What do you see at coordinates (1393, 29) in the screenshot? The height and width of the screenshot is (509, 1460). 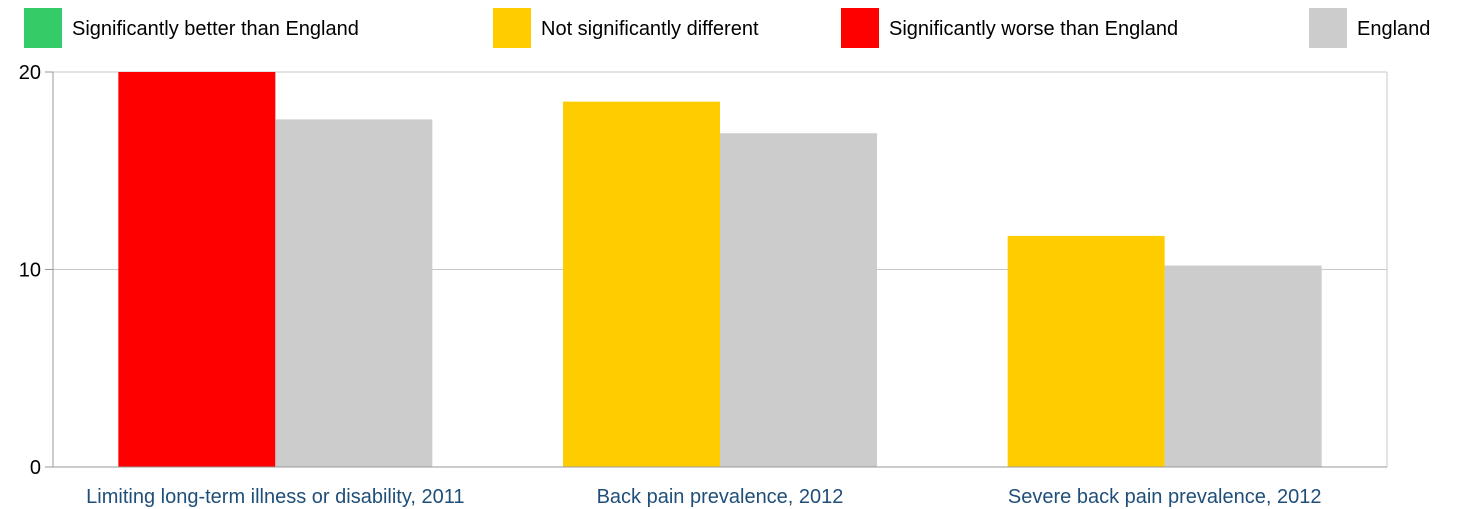 I see `legend-label-england: England` at bounding box center [1393, 29].